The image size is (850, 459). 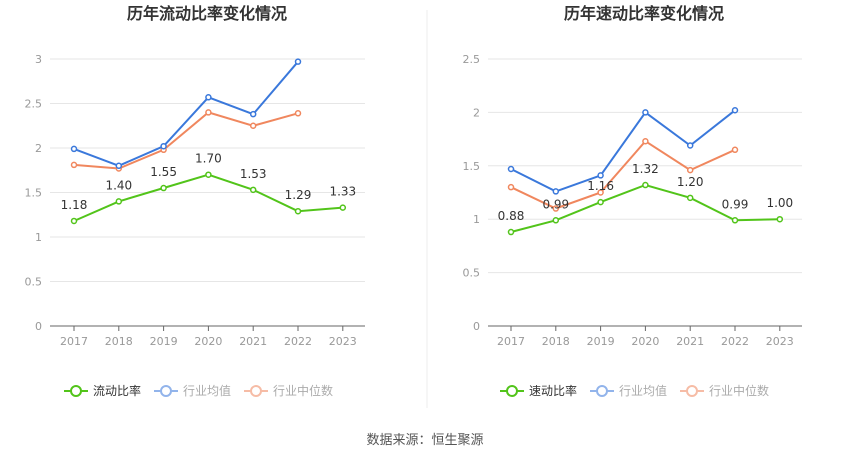 I want to click on data-label: 1.32, so click(x=645, y=169).